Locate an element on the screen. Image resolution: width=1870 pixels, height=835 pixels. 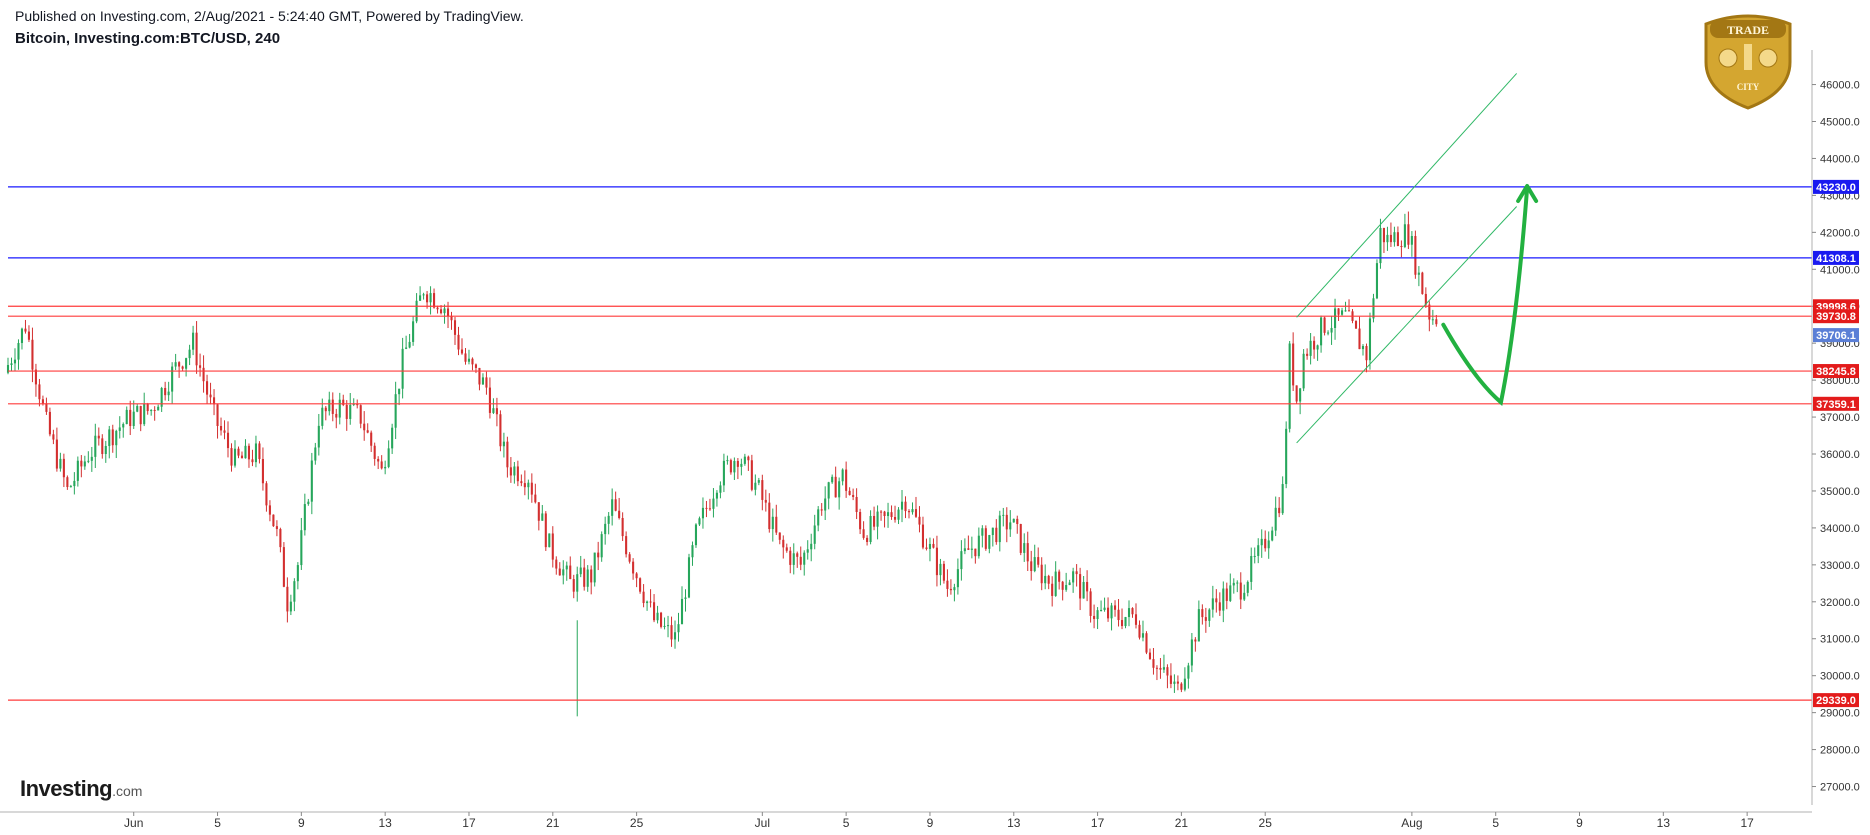
price-tick-label: 36000.0 is located at coordinates (1840, 455).